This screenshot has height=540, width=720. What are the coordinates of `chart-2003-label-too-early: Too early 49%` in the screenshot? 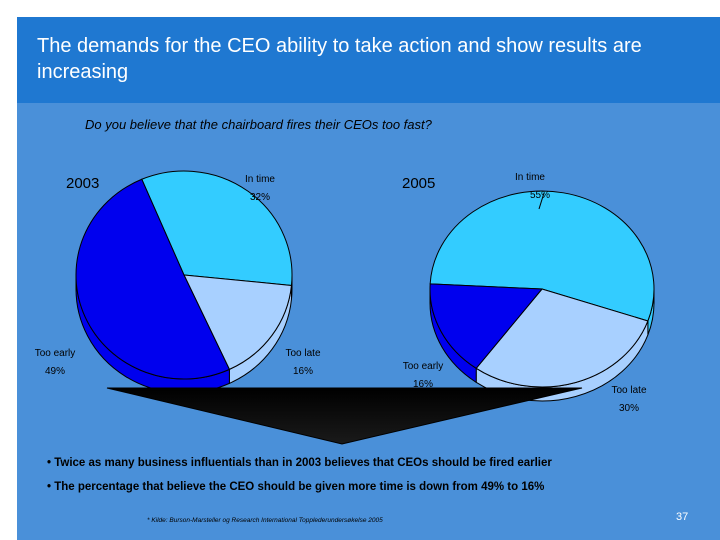 It's located at (55, 363).